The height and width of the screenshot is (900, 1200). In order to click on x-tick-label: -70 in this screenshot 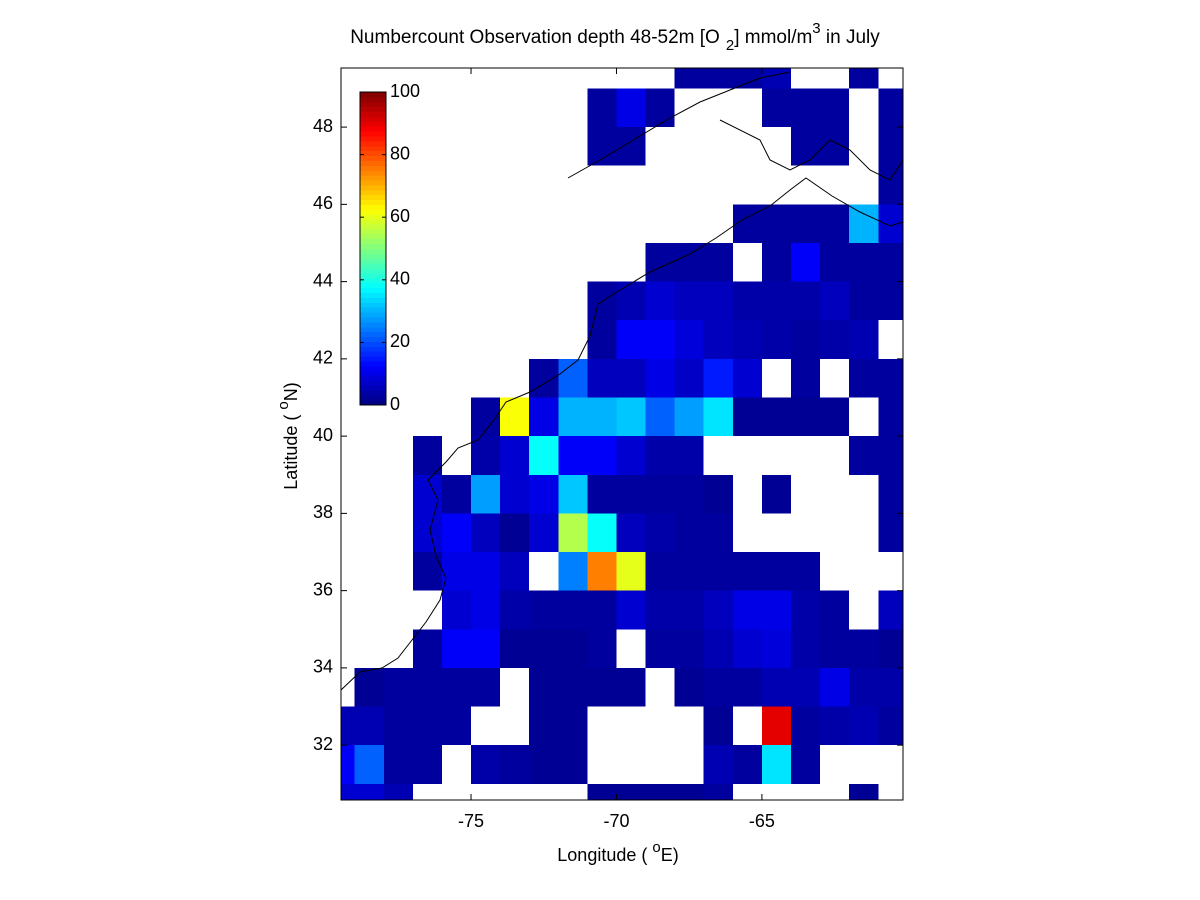, I will do `click(616, 821)`.